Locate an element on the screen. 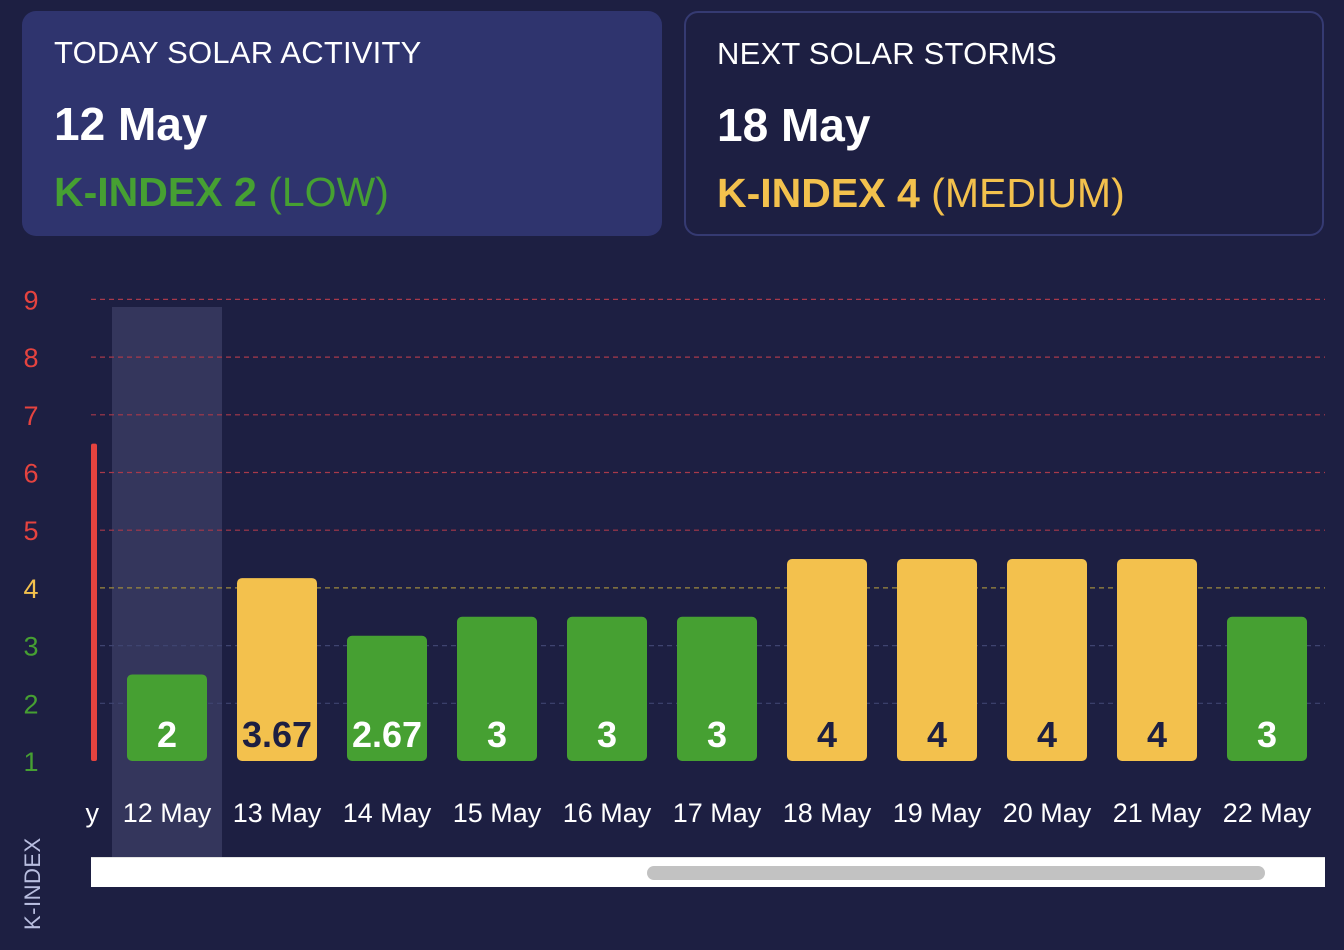 The image size is (1344, 950). x-tick-label: 20 May is located at coordinates (1047, 813).